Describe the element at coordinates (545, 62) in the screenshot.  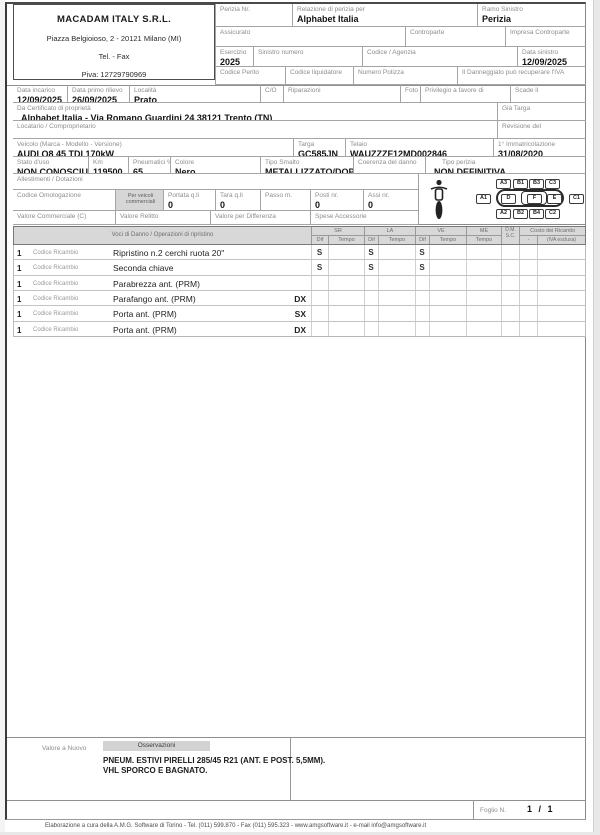
I see `field-value: 12/09/2025` at that location.